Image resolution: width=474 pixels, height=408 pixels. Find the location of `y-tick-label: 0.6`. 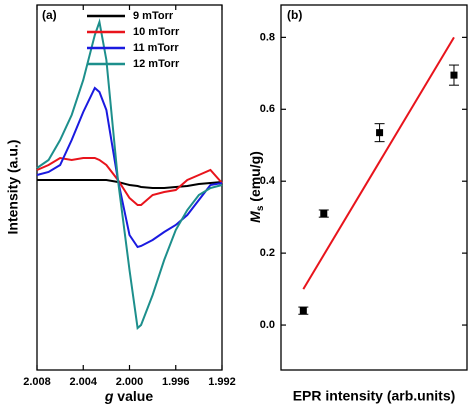

y-tick-label: 0.6 is located at coordinates (267, 109).